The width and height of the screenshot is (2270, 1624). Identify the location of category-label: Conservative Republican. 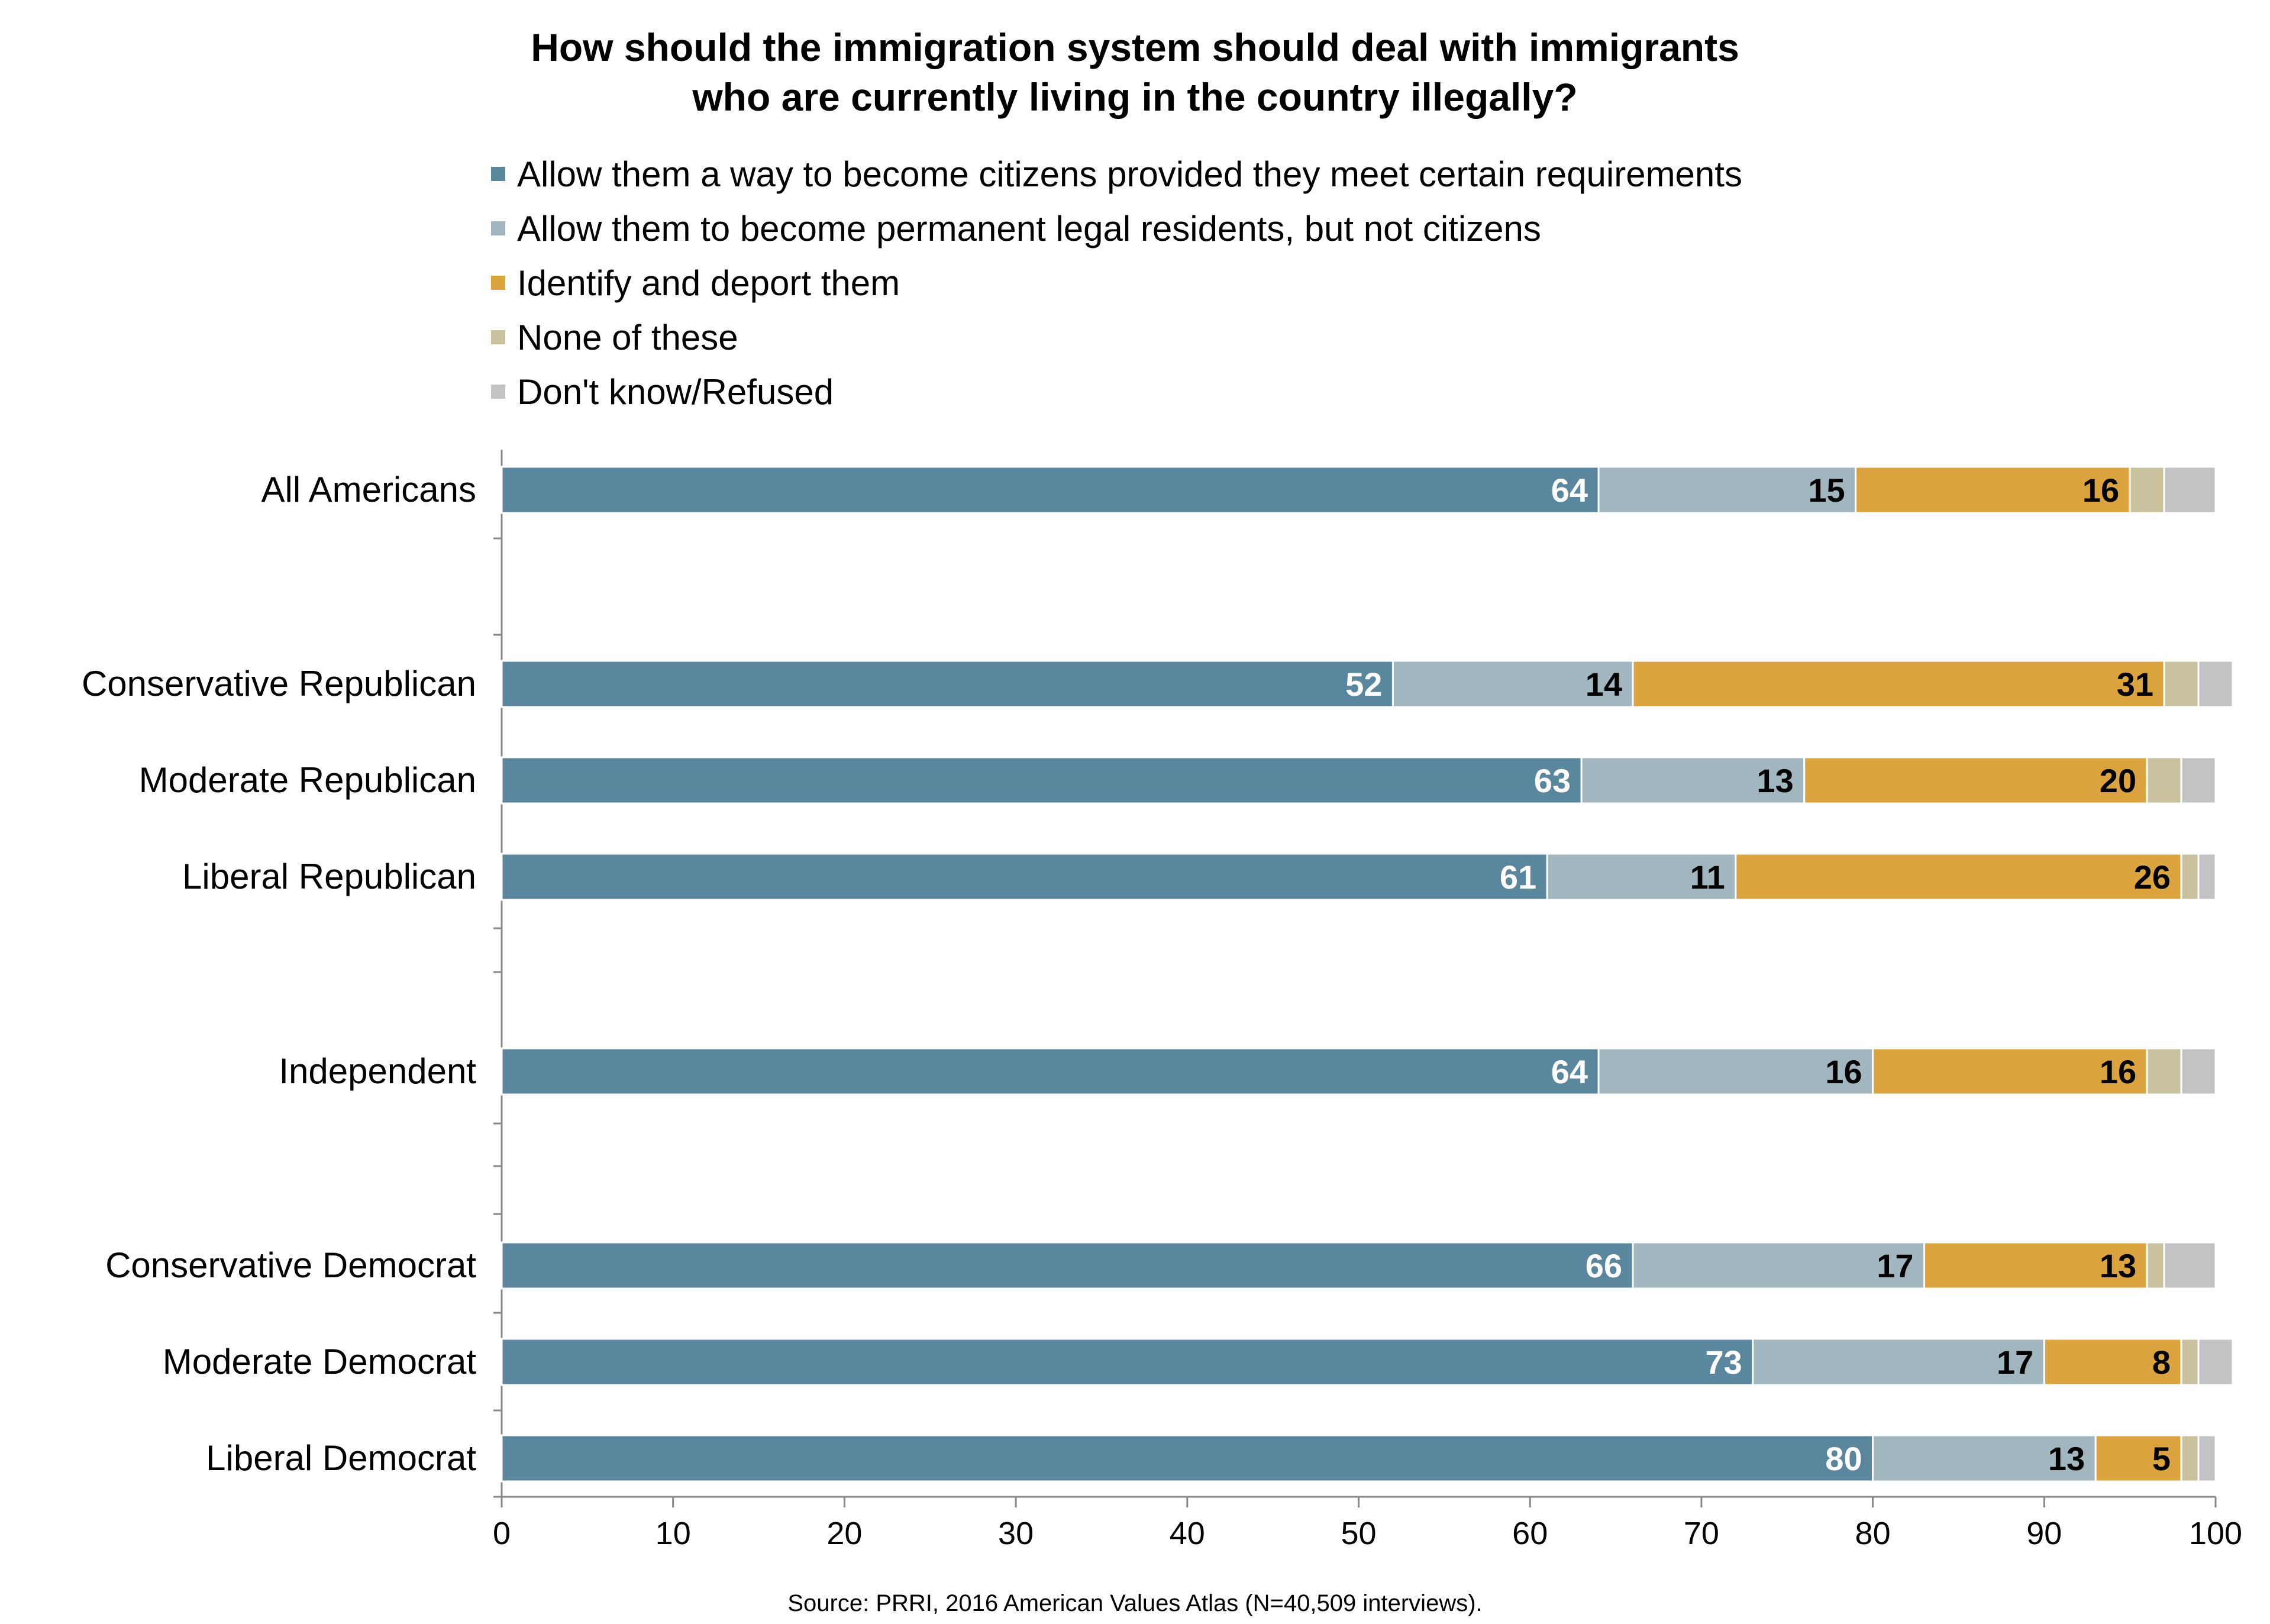
(279, 683).